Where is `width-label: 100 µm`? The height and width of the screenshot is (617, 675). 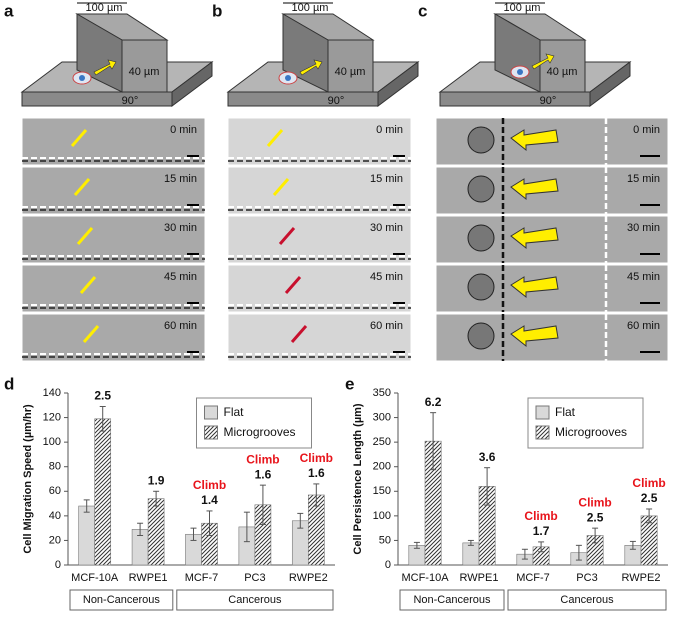
width-label: 100 µm is located at coordinates (104, 8).